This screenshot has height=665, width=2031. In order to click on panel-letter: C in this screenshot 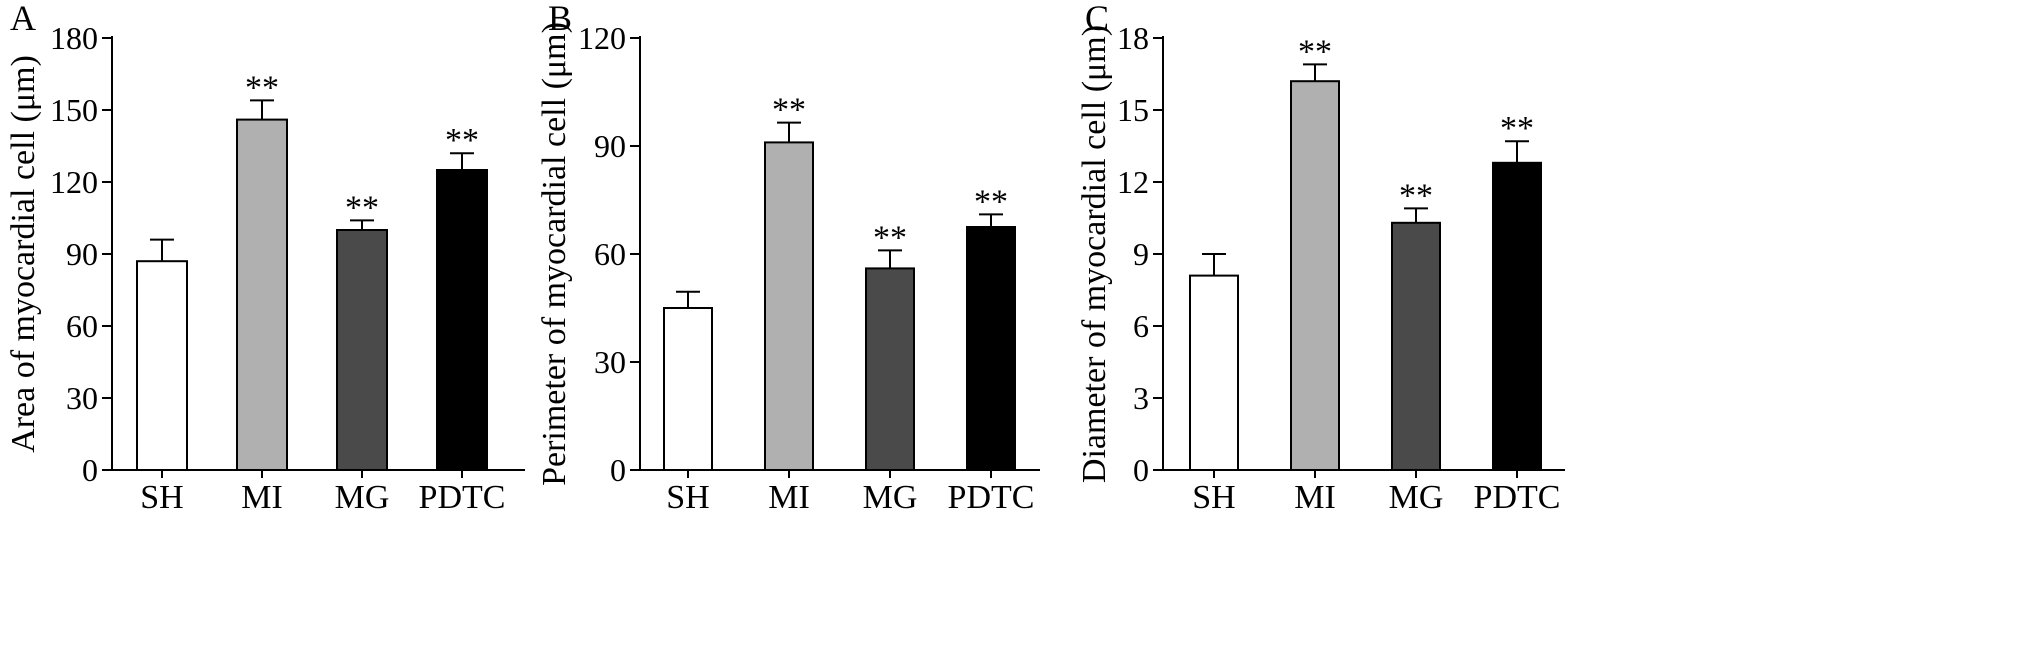, I will do `click(1097, 19)`.